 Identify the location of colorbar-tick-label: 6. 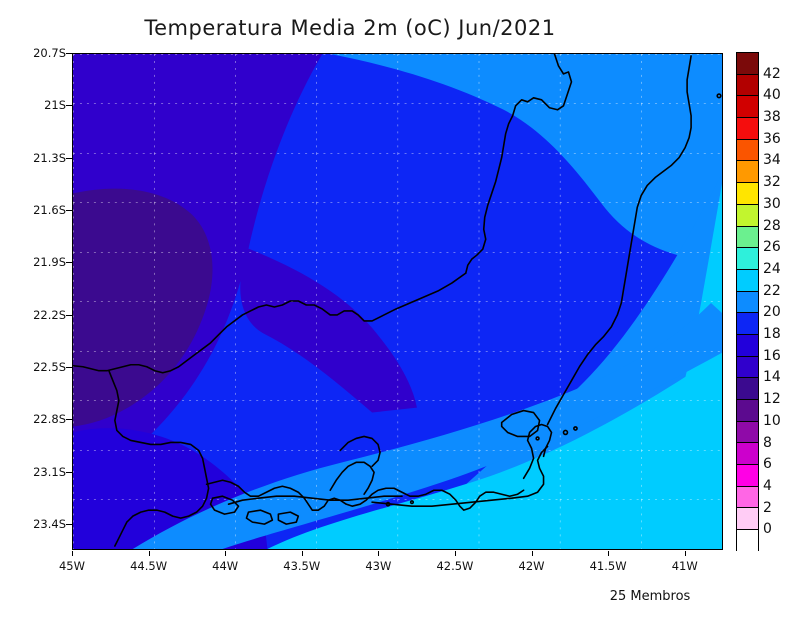
(767, 464).